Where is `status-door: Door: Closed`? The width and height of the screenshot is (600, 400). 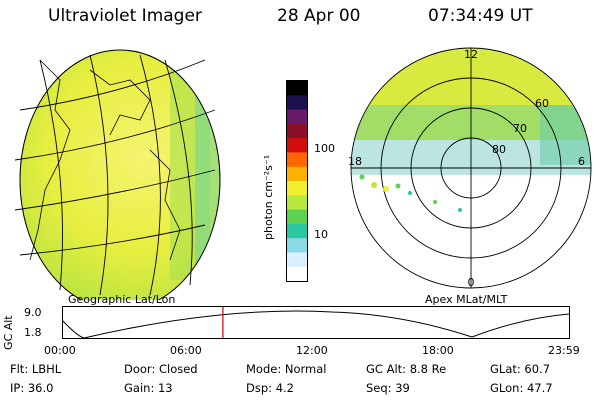 status-door: Door: Closed is located at coordinates (161, 369).